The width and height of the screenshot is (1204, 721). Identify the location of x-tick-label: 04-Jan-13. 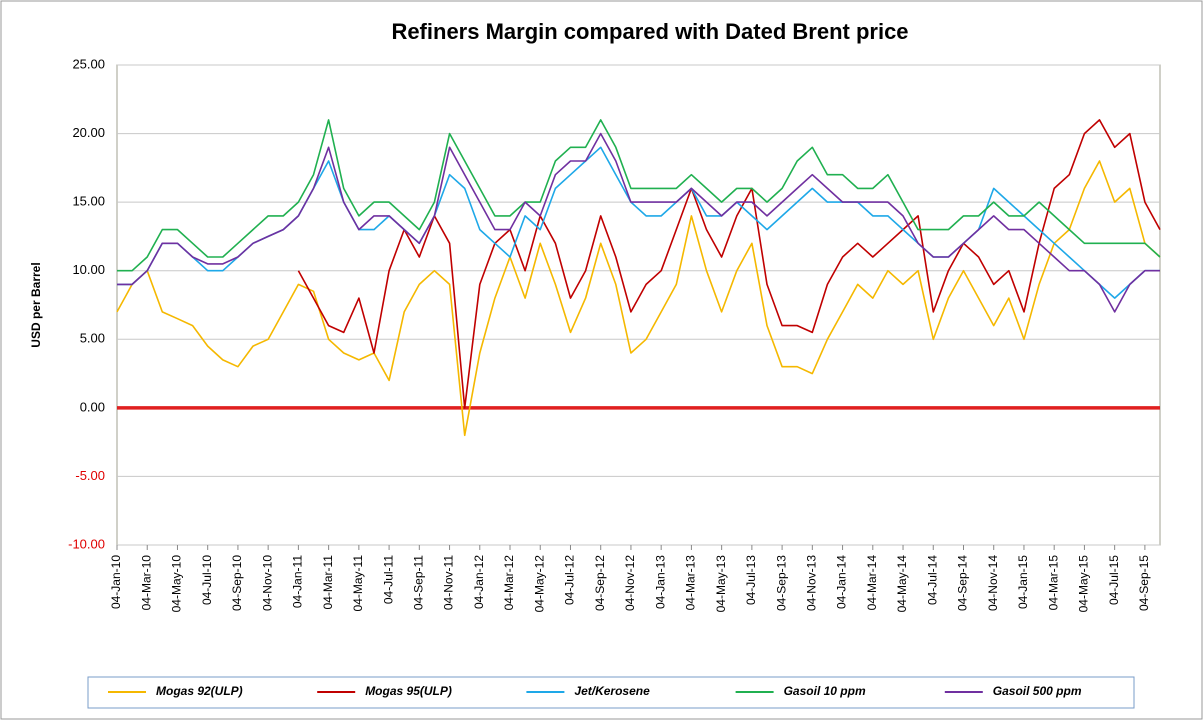
(660, 582).